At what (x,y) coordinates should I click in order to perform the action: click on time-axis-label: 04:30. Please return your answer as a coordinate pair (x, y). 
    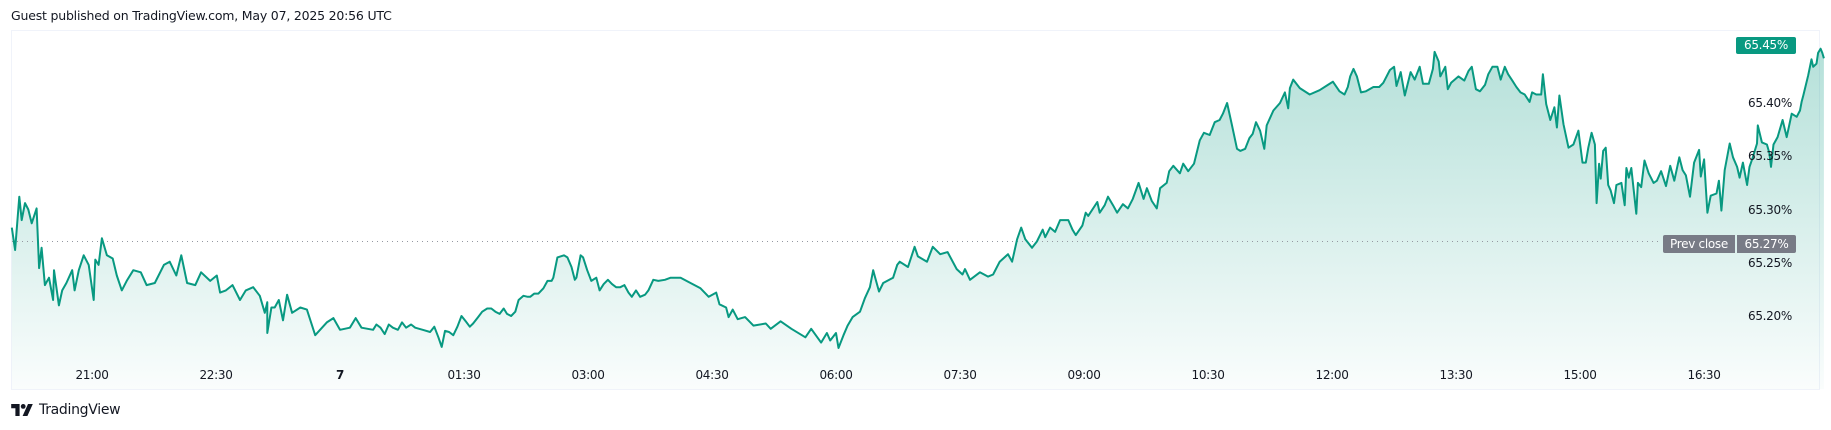
    Looking at the image, I should click on (712, 375).